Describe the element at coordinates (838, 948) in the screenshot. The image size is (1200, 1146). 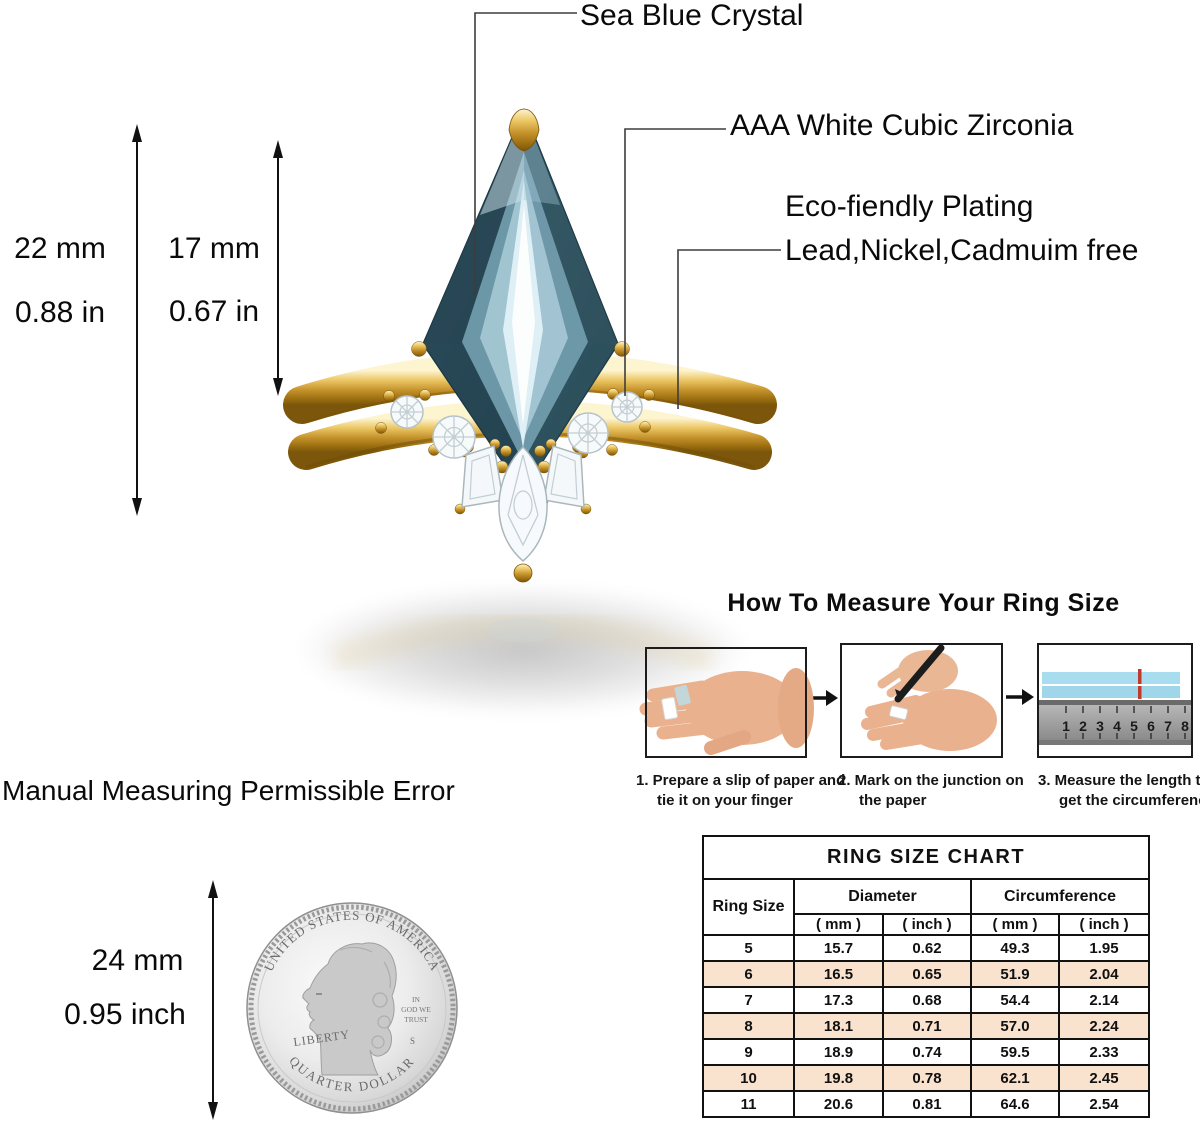
I see `cell-d-mm: 15.7` at that location.